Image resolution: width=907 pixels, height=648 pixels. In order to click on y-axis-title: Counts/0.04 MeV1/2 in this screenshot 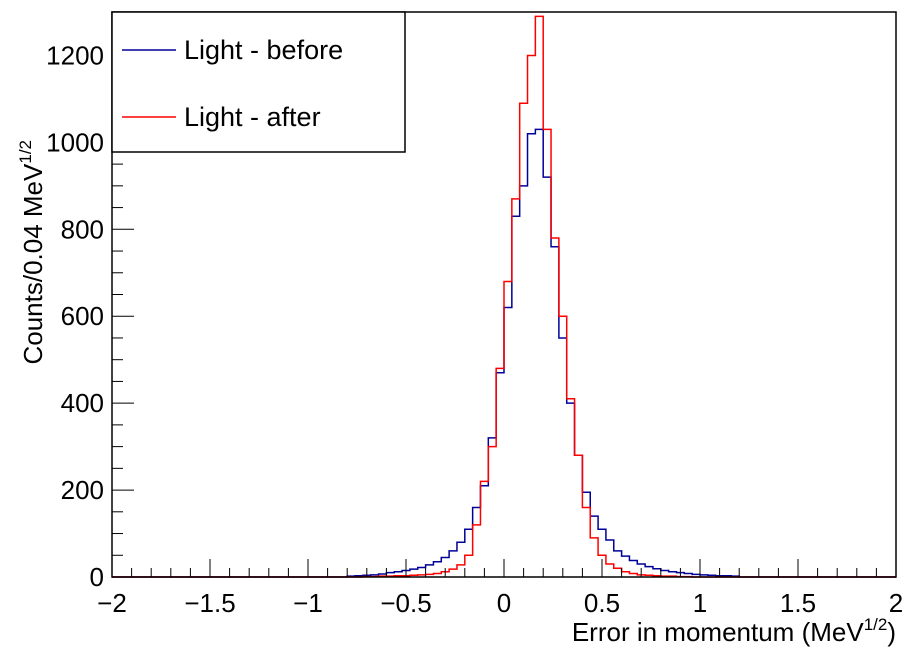, I will do `click(32, 252)`.